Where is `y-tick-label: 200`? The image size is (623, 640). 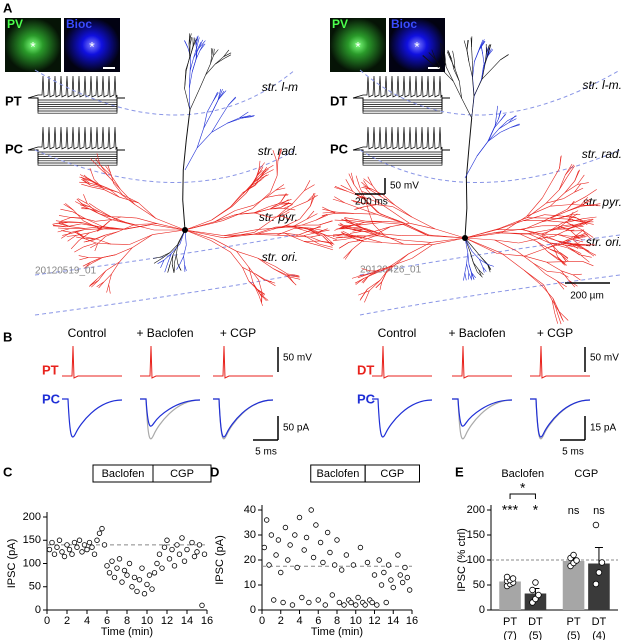 y-tick-label: 200 is located at coordinates (476, 510).